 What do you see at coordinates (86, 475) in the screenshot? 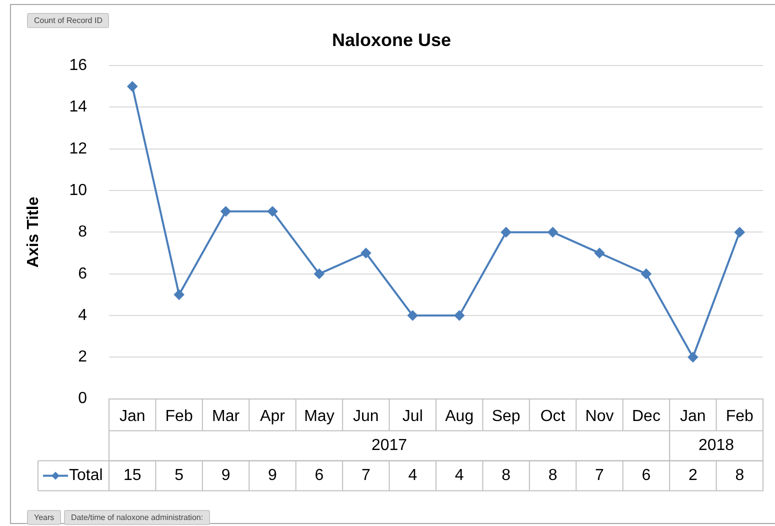
I see `legend-label: Total` at bounding box center [86, 475].